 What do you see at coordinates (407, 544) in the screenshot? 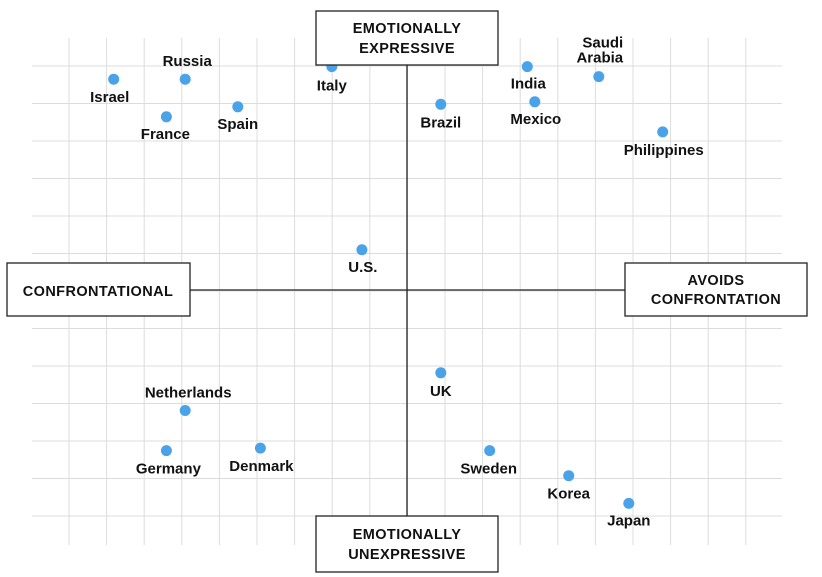
I see `axis-label-bottom: EMOTIONALLY UNEXPRESSIVE` at bounding box center [407, 544].